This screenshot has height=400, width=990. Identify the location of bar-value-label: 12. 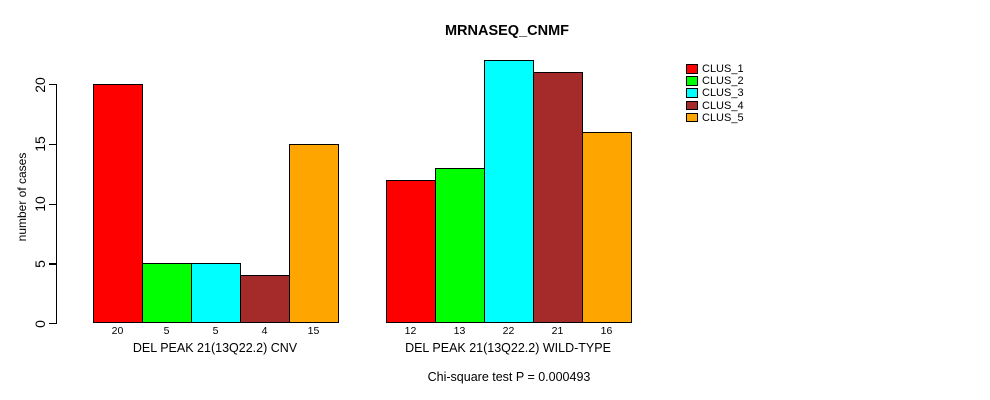
(410, 331).